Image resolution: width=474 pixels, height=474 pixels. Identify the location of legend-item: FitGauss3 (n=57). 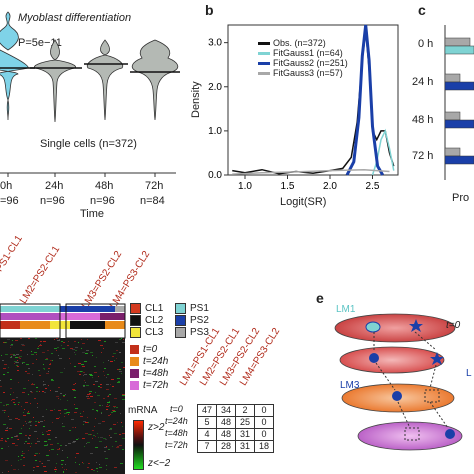
(300, 73).